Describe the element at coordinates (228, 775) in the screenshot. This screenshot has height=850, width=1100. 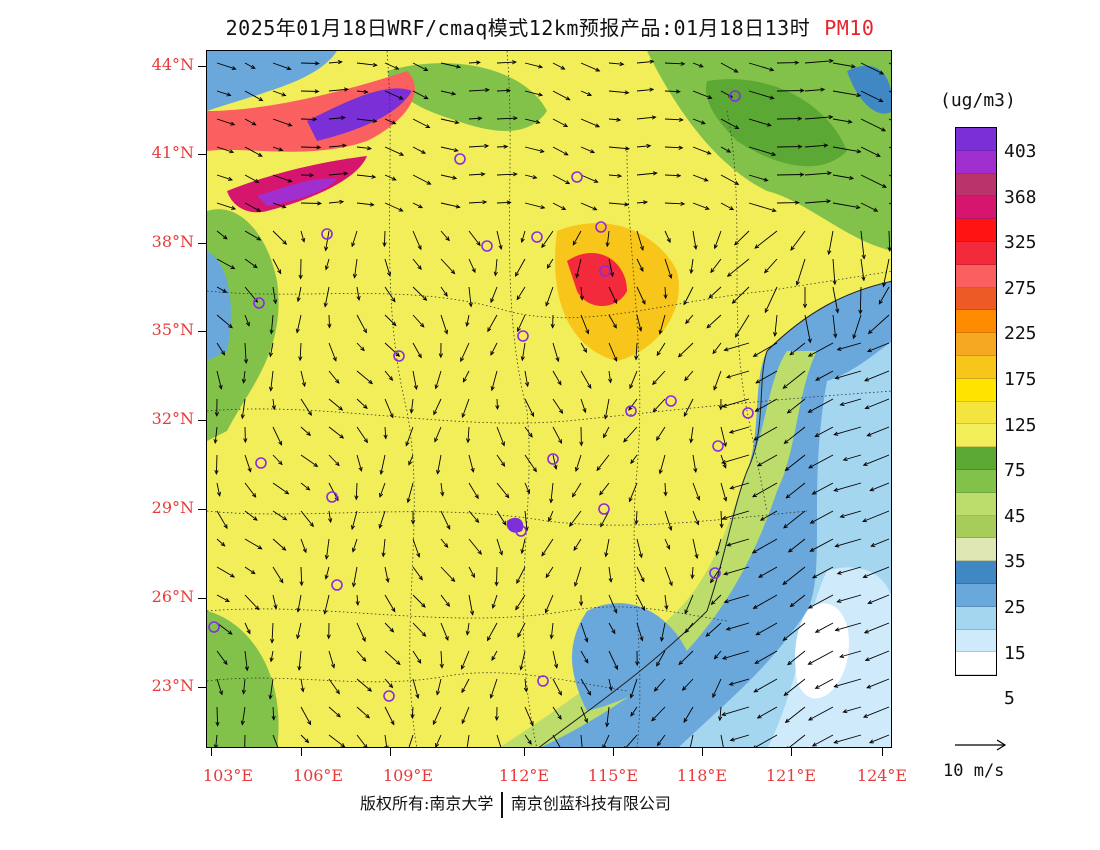
I see `longitude-label: 103°E` at that location.